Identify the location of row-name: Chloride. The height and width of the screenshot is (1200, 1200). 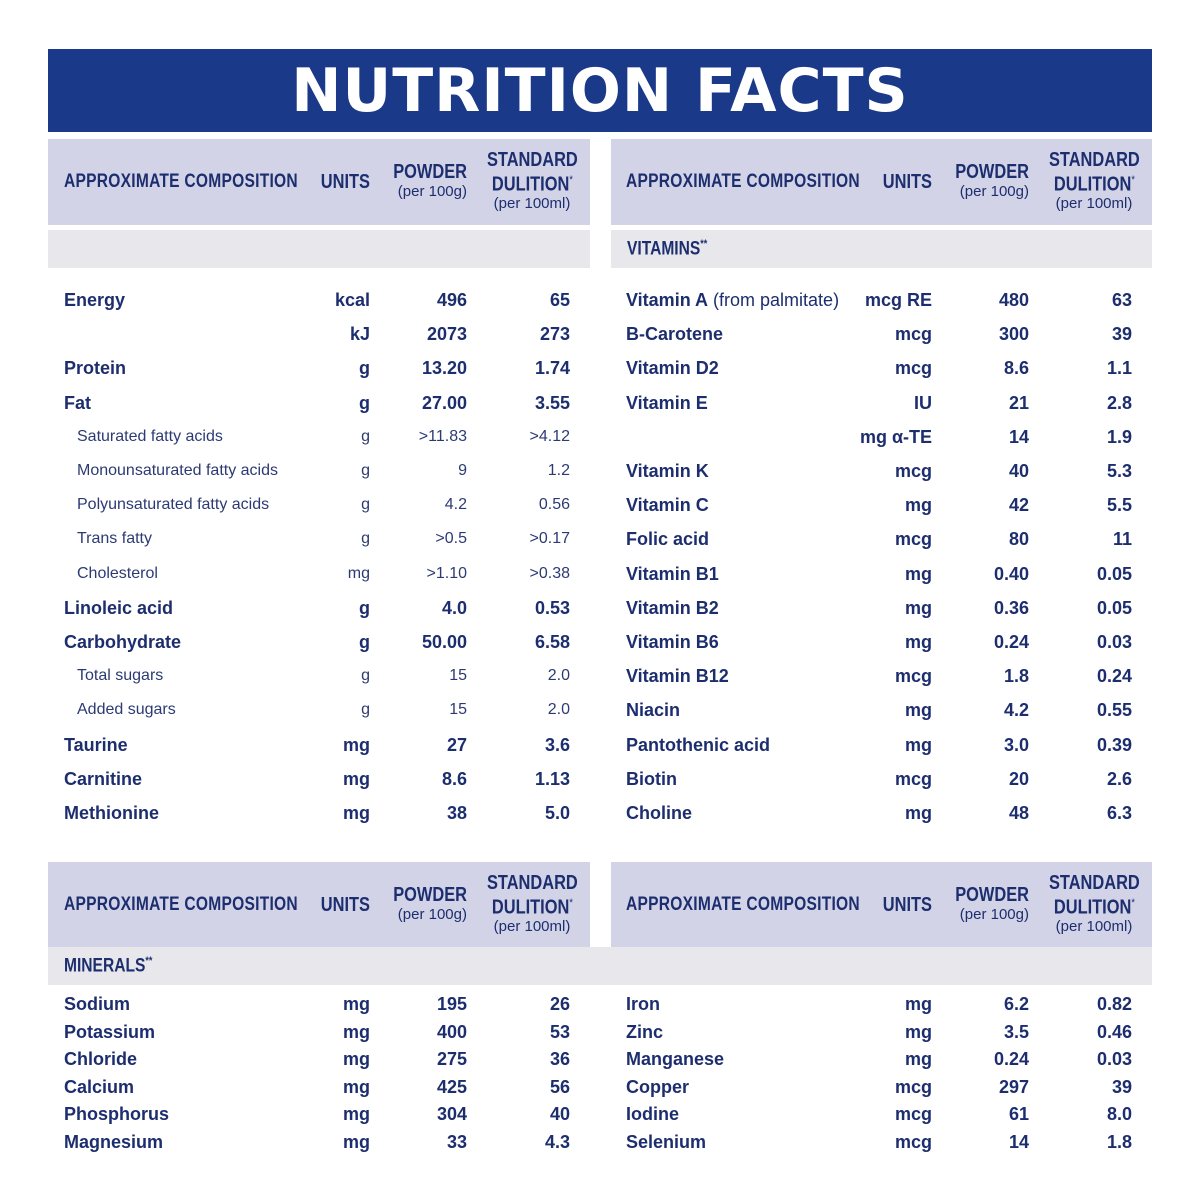
(101, 1059).